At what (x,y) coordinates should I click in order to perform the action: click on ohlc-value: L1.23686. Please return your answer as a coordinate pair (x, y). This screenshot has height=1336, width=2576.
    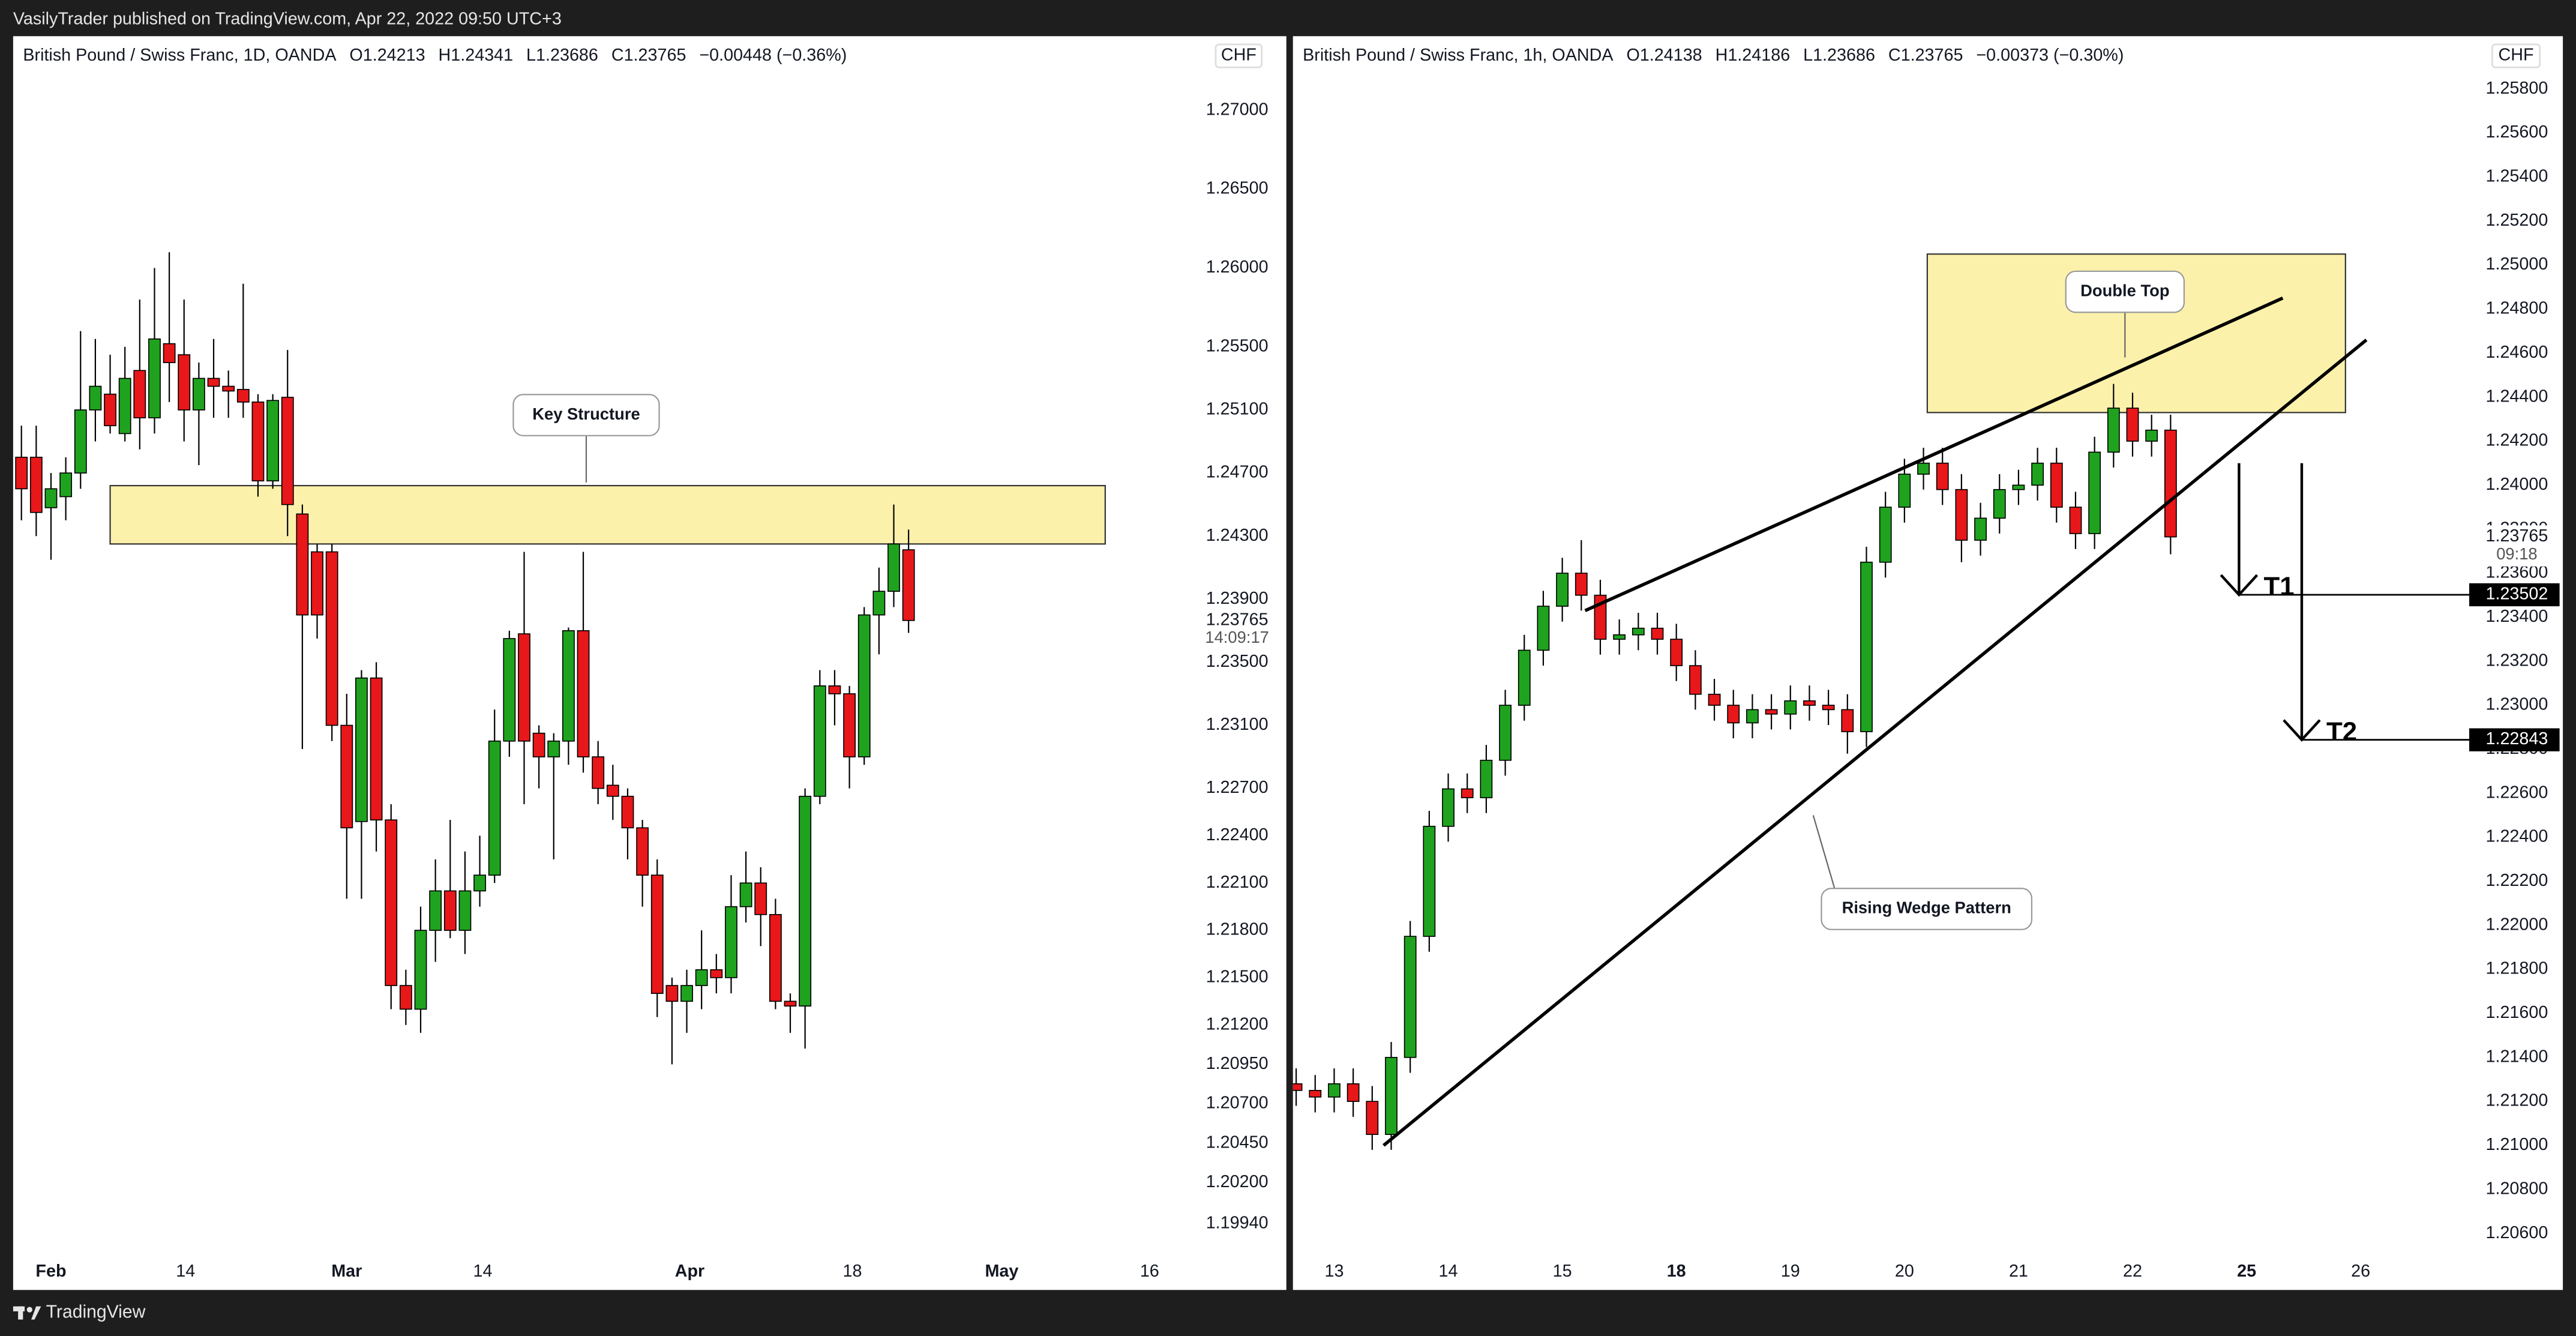
    Looking at the image, I should click on (562, 56).